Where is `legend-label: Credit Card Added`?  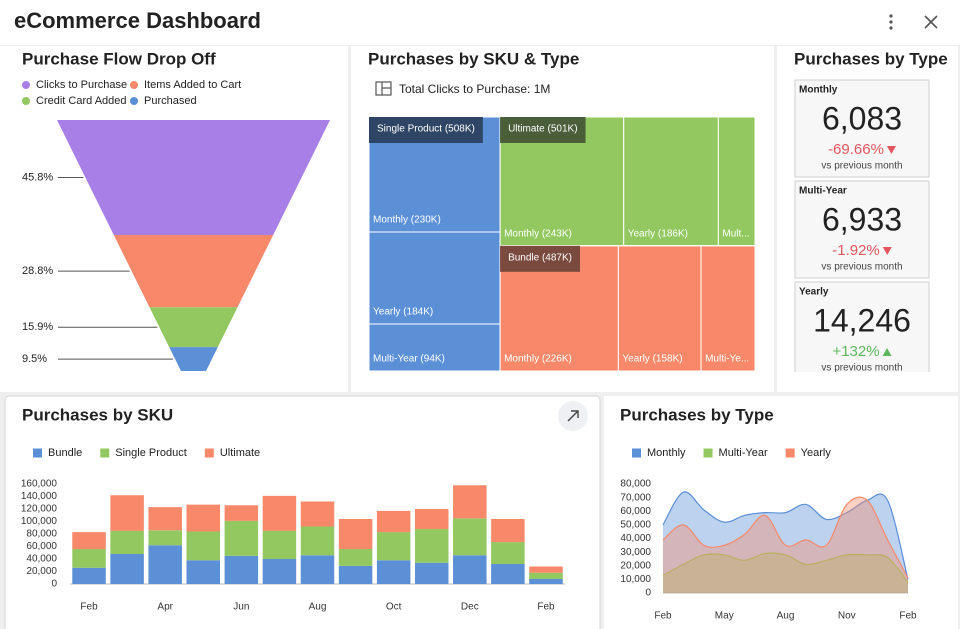 legend-label: Credit Card Added is located at coordinates (81, 101).